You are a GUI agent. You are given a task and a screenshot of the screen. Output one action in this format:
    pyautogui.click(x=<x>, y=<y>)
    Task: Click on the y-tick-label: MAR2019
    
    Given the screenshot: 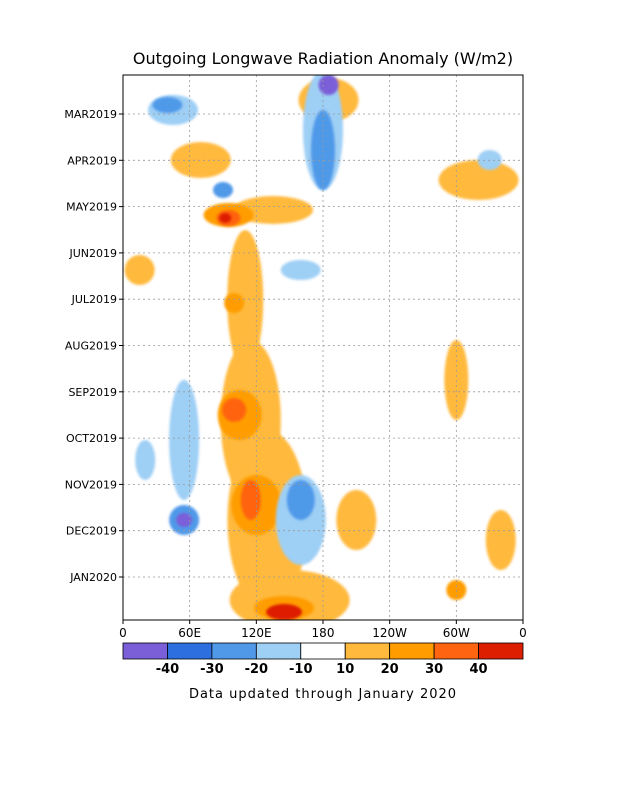 What is the action you would take?
    pyautogui.click(x=90, y=114)
    